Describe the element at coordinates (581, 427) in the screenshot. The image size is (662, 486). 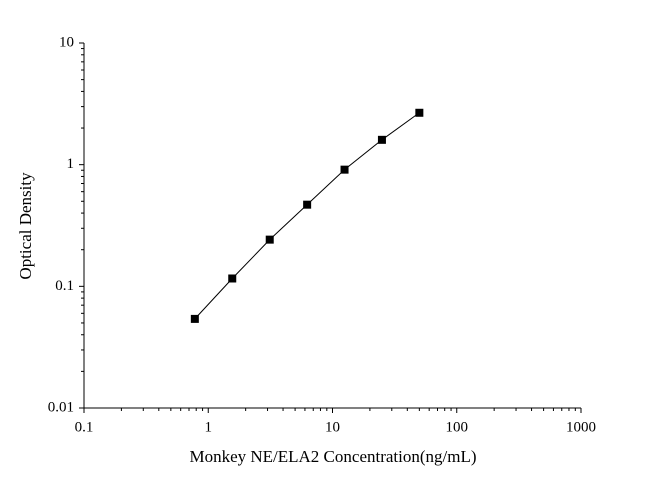
I see `x-tick-label: 1000` at that location.